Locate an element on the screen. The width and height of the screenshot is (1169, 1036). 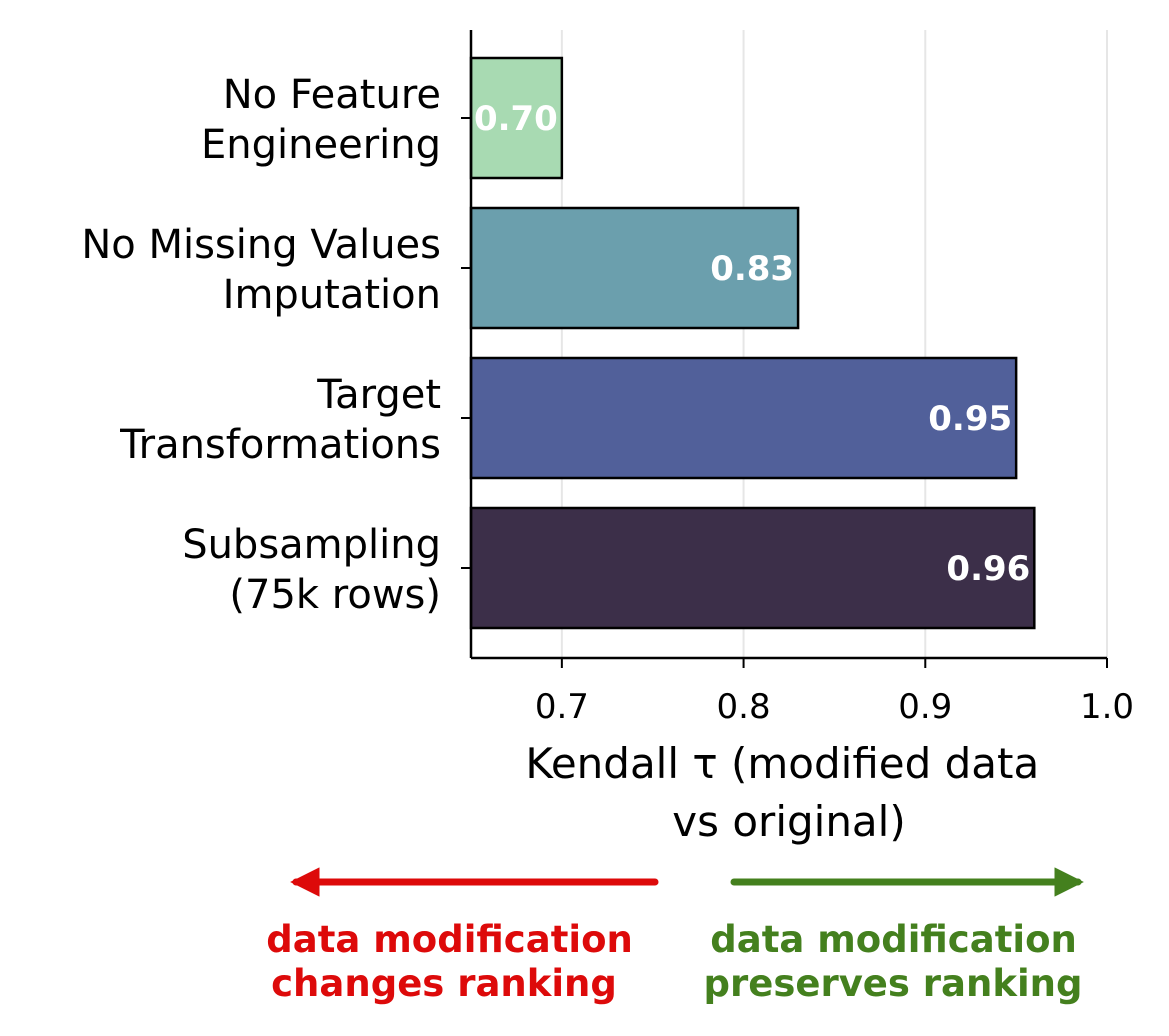
category-label-line: No Missing Values is located at coordinates (261, 245).